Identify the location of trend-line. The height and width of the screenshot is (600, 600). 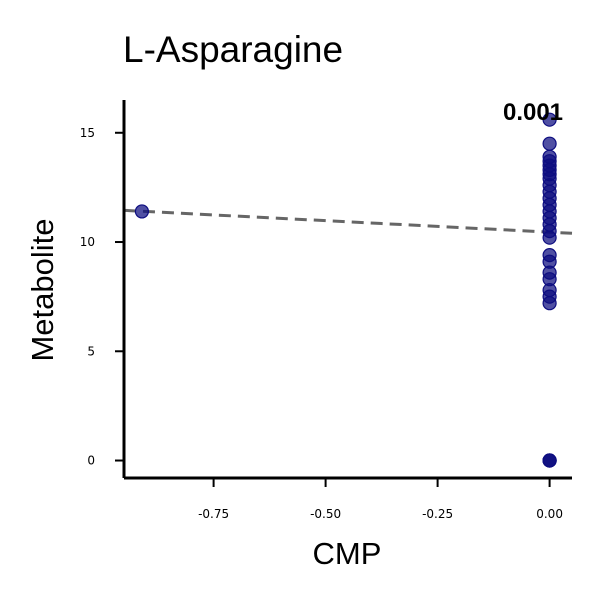
(348, 221).